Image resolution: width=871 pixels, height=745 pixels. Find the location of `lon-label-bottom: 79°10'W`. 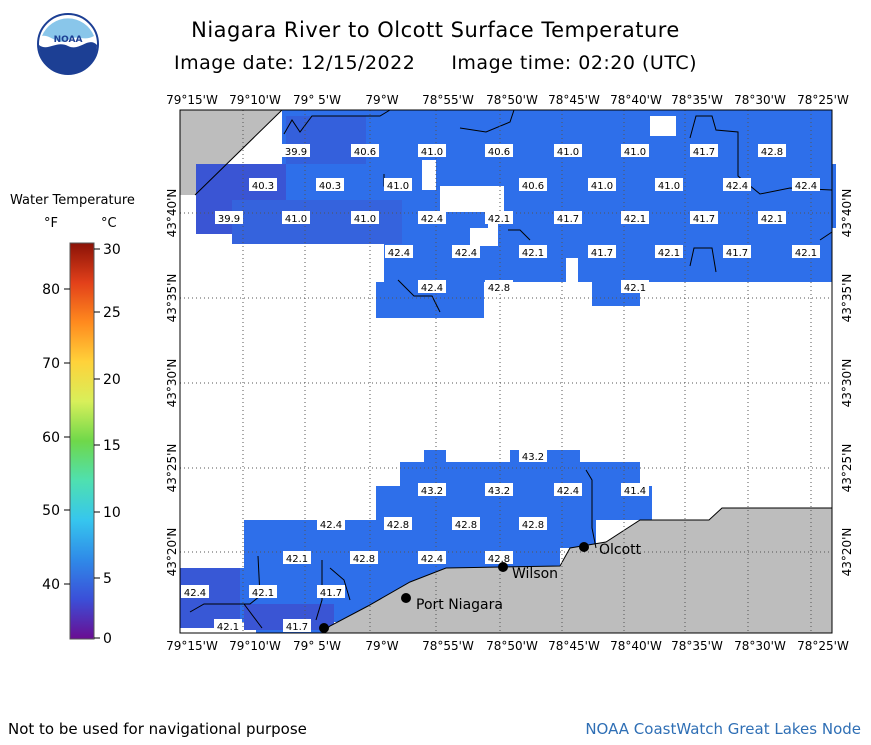

lon-label-bottom: 79°10'W is located at coordinates (255, 646).